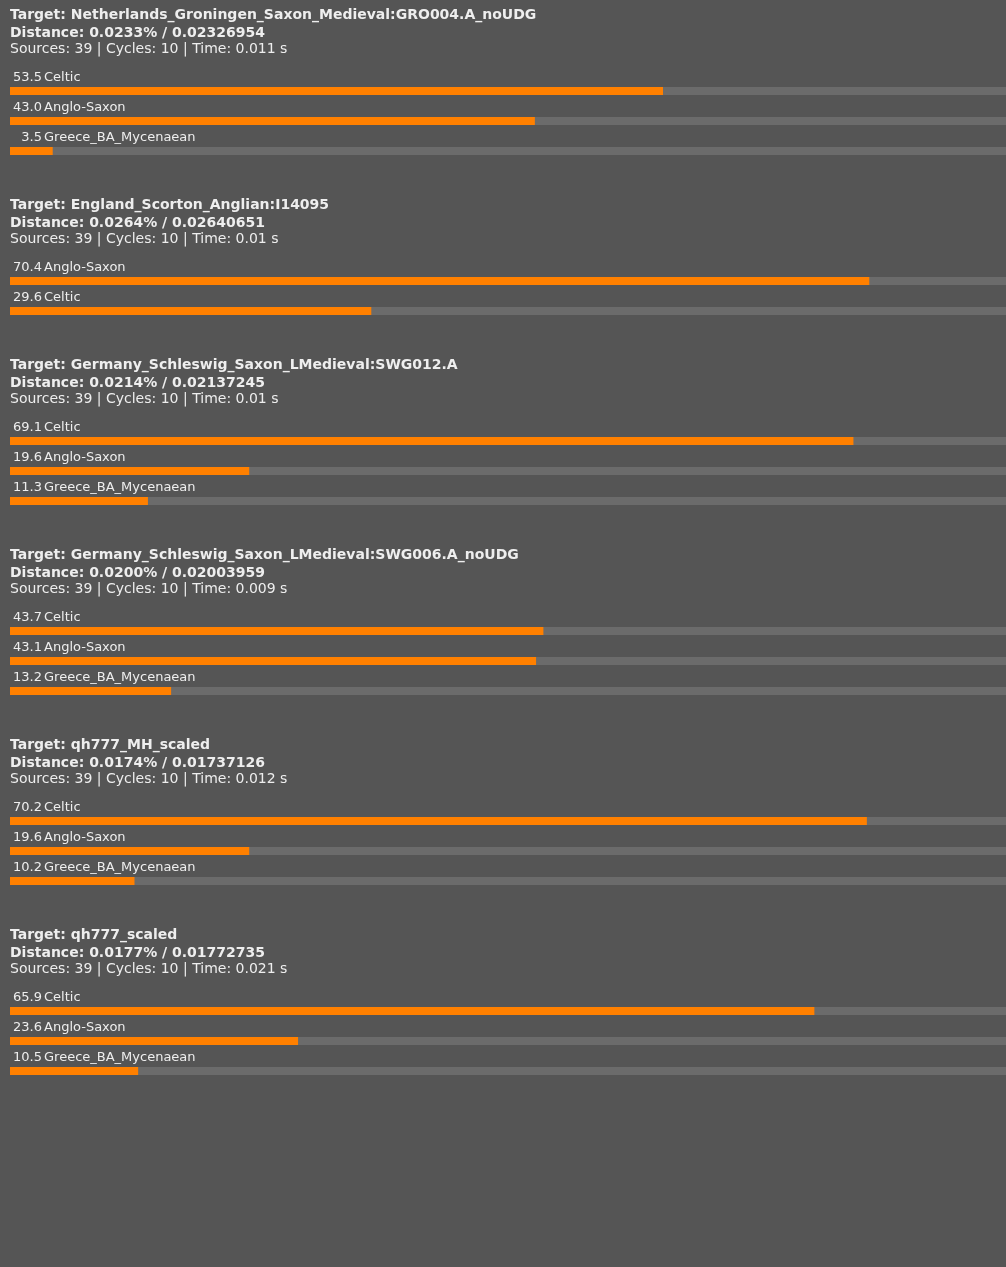  I want to click on data-label: 70.2, so click(27, 806).